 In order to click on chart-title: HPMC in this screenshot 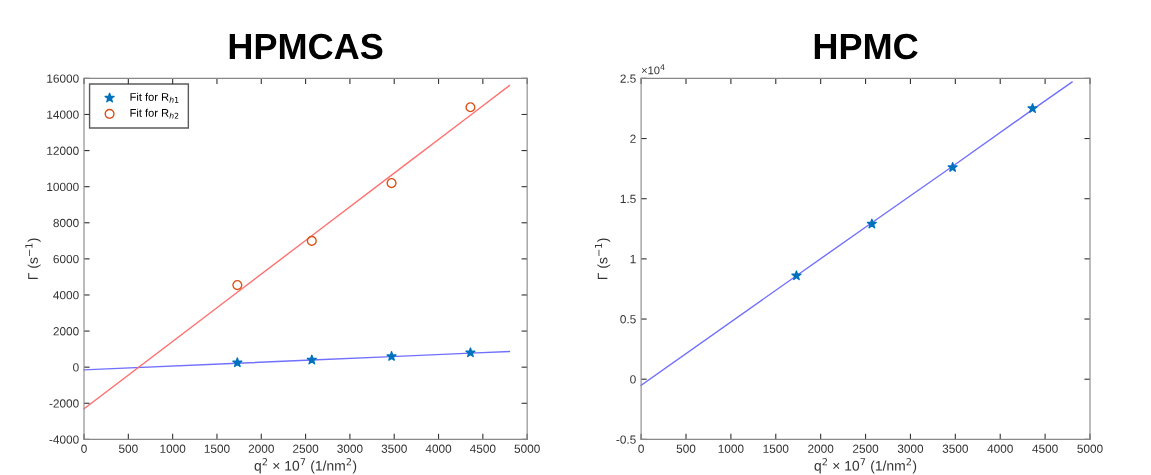, I will do `click(866, 46)`.